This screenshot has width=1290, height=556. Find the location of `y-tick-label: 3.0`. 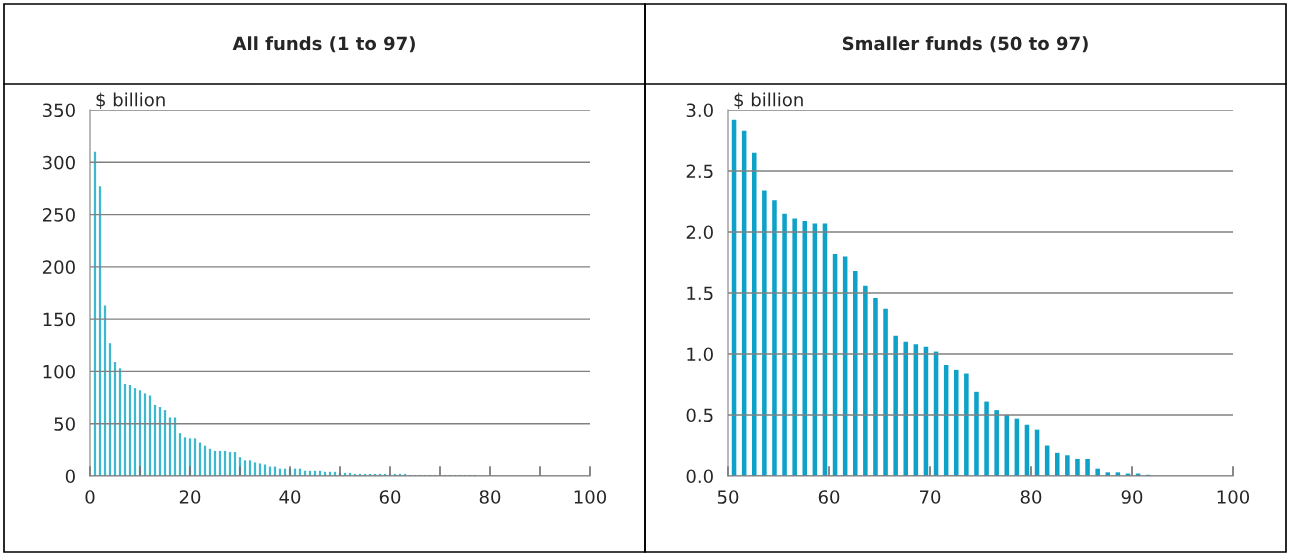

y-tick-label: 3.0 is located at coordinates (699, 110).